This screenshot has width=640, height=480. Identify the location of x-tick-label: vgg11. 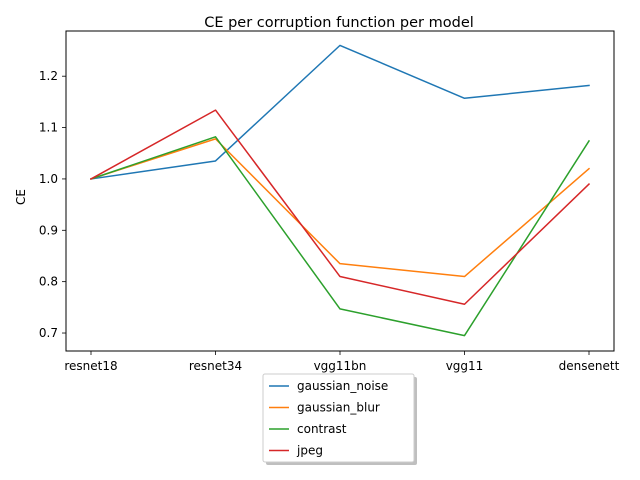
(465, 366).